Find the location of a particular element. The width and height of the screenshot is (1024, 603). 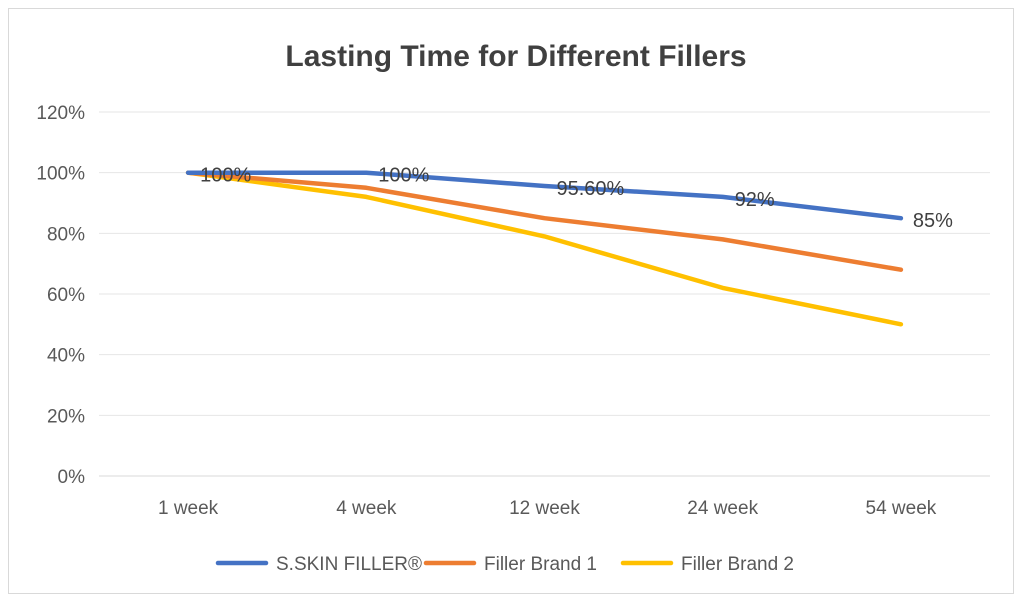

y-tick-label: 60% is located at coordinates (66, 295).